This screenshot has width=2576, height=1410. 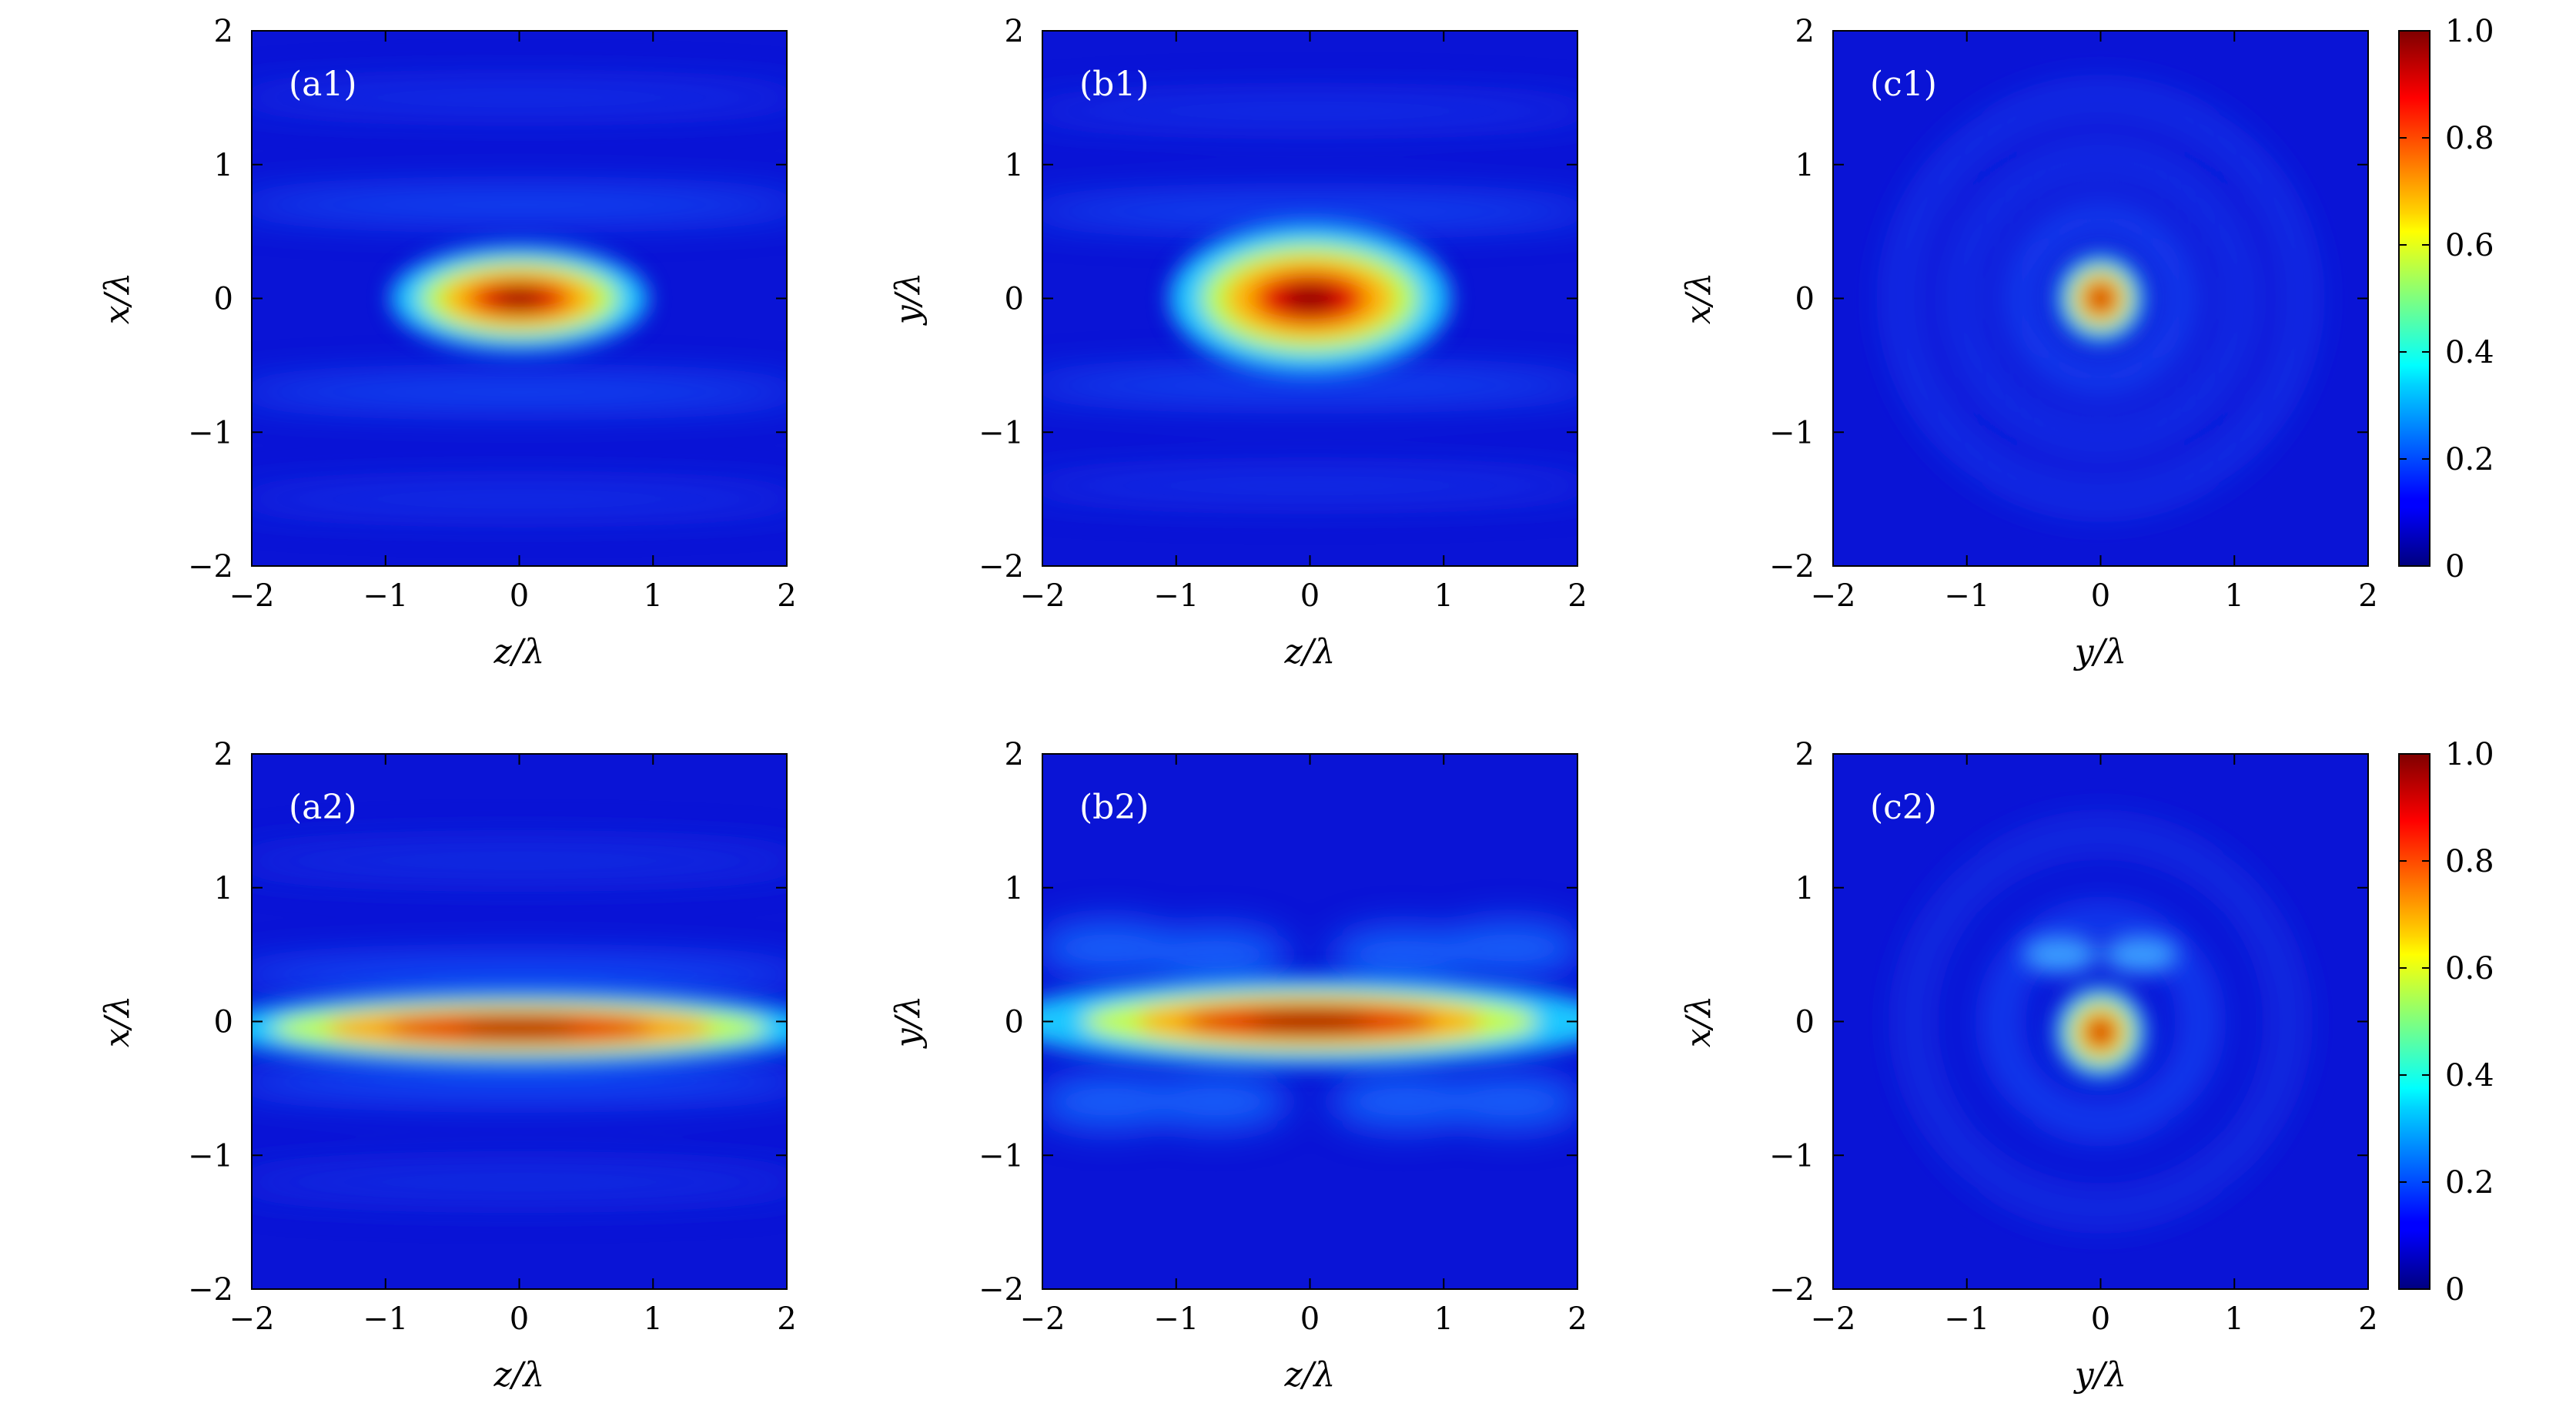 I want to click on heatmap-panel: −2−2 −1 −1 0 0 1 1 2 2 y/λ x/λ (c1), so click(x=2029, y=343).